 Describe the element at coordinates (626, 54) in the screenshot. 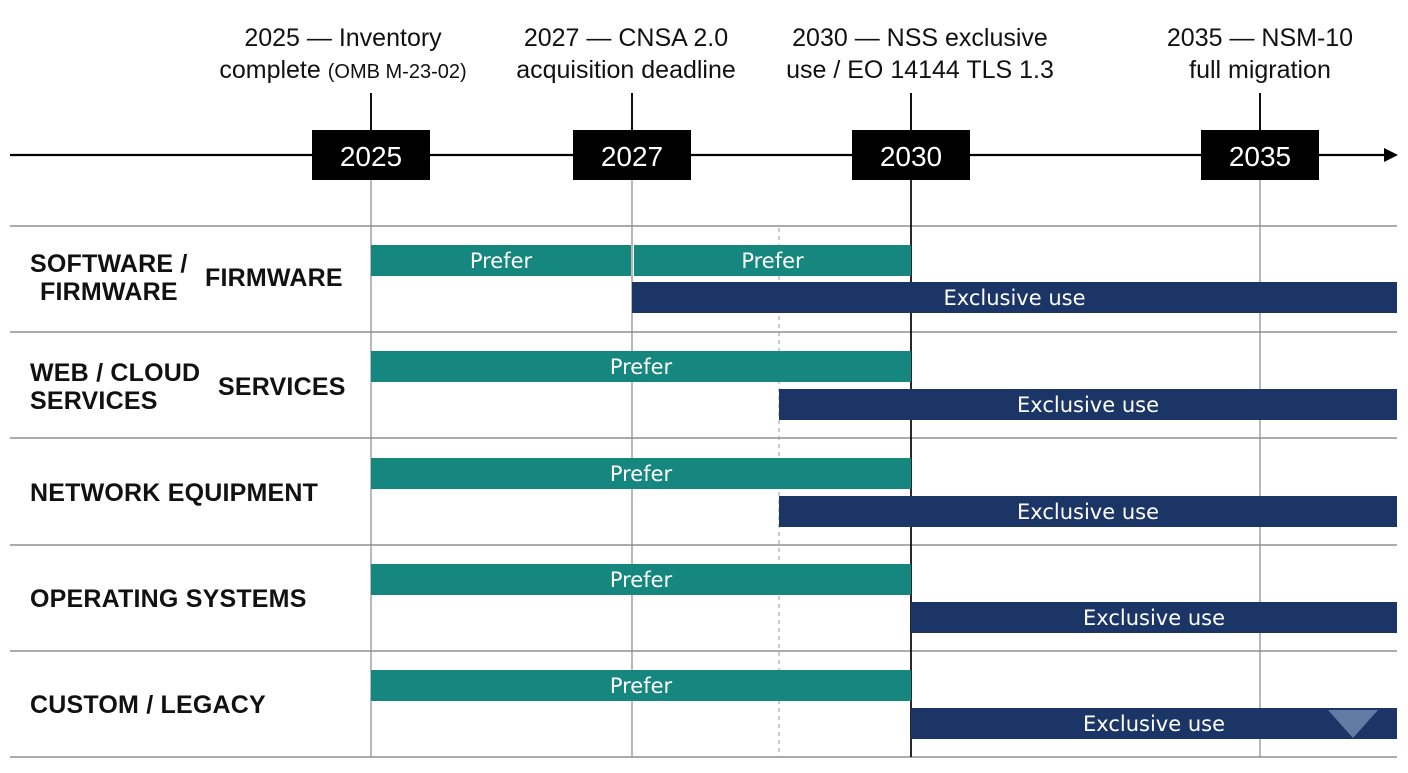

I see `milestone-caption-2027: 2027 — CNSA 2.0 acquisition deadline` at that location.